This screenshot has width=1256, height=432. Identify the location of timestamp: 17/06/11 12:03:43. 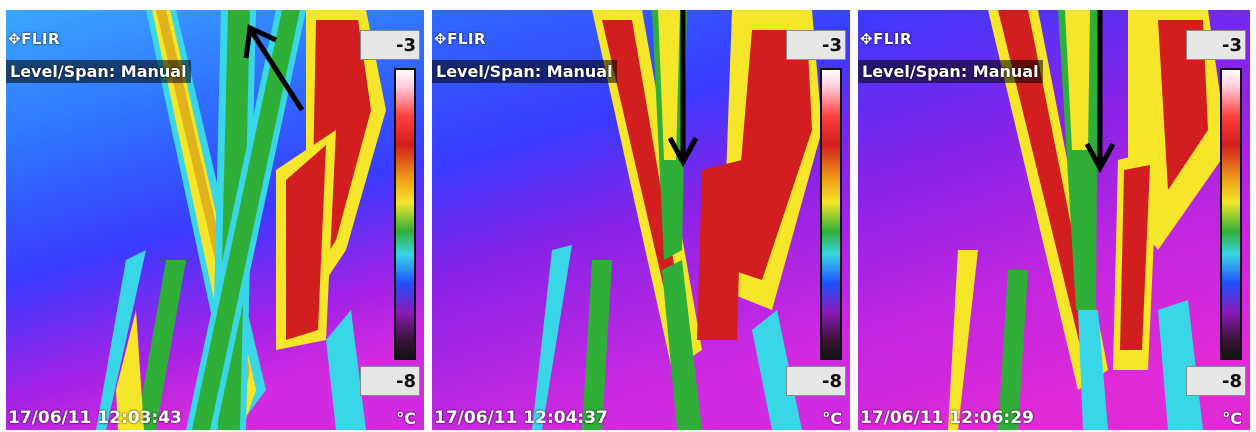
(95, 418).